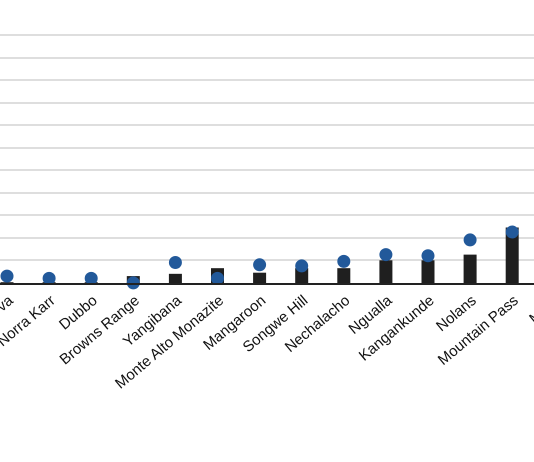 This screenshot has width=534, height=462. I want to click on x-tick-label: va, so click(8, 304).